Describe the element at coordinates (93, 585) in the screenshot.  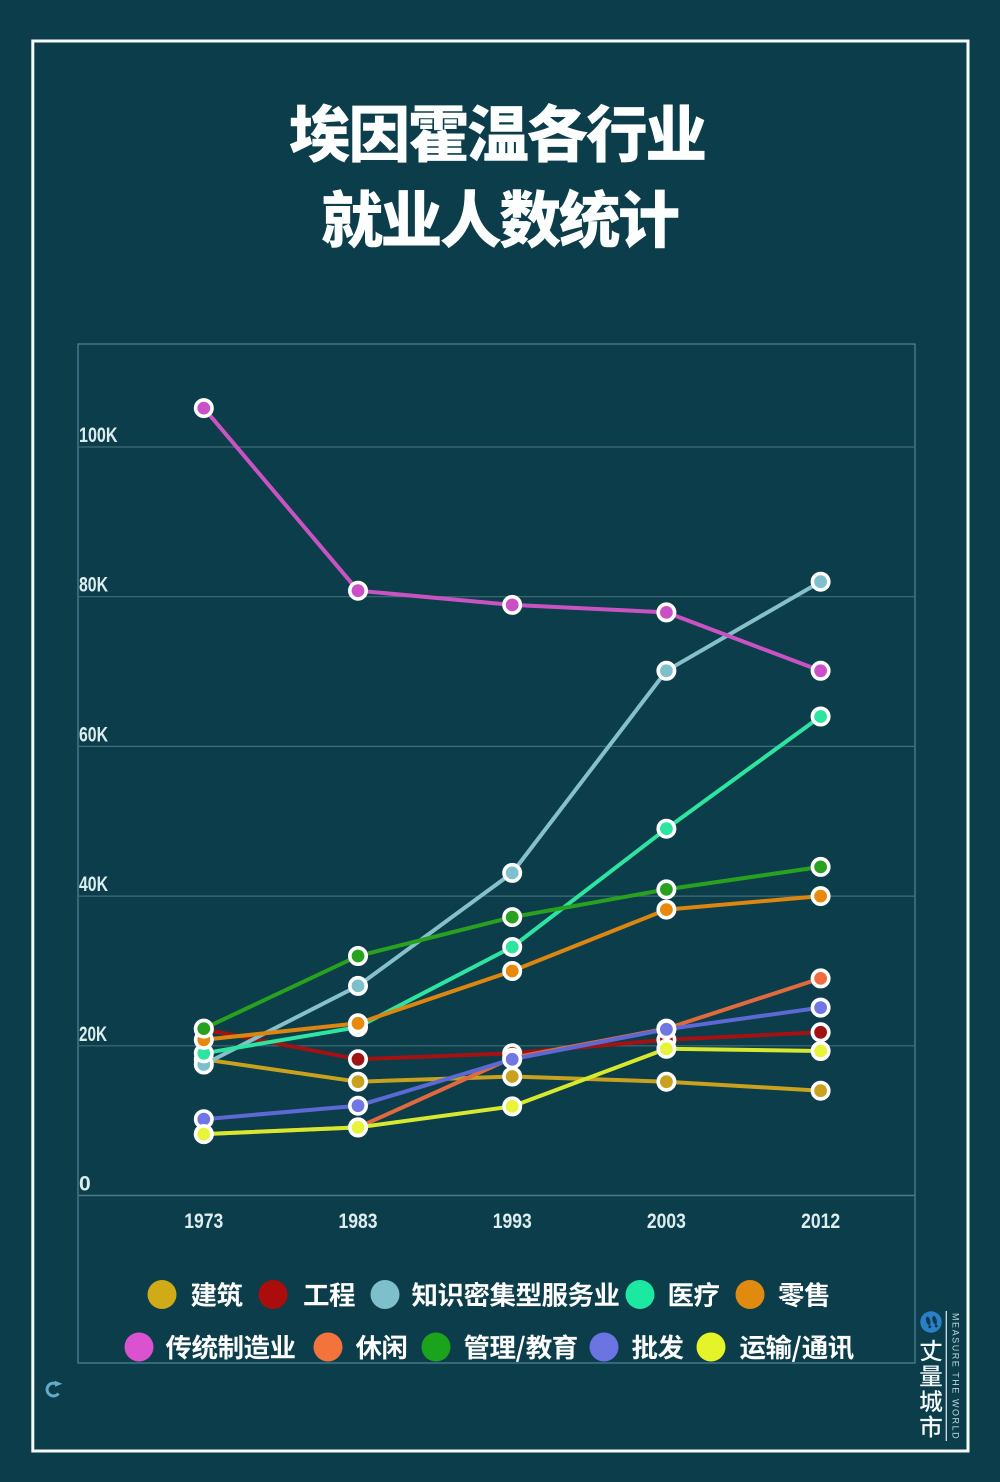
I see `svg-text: 80K` at that location.